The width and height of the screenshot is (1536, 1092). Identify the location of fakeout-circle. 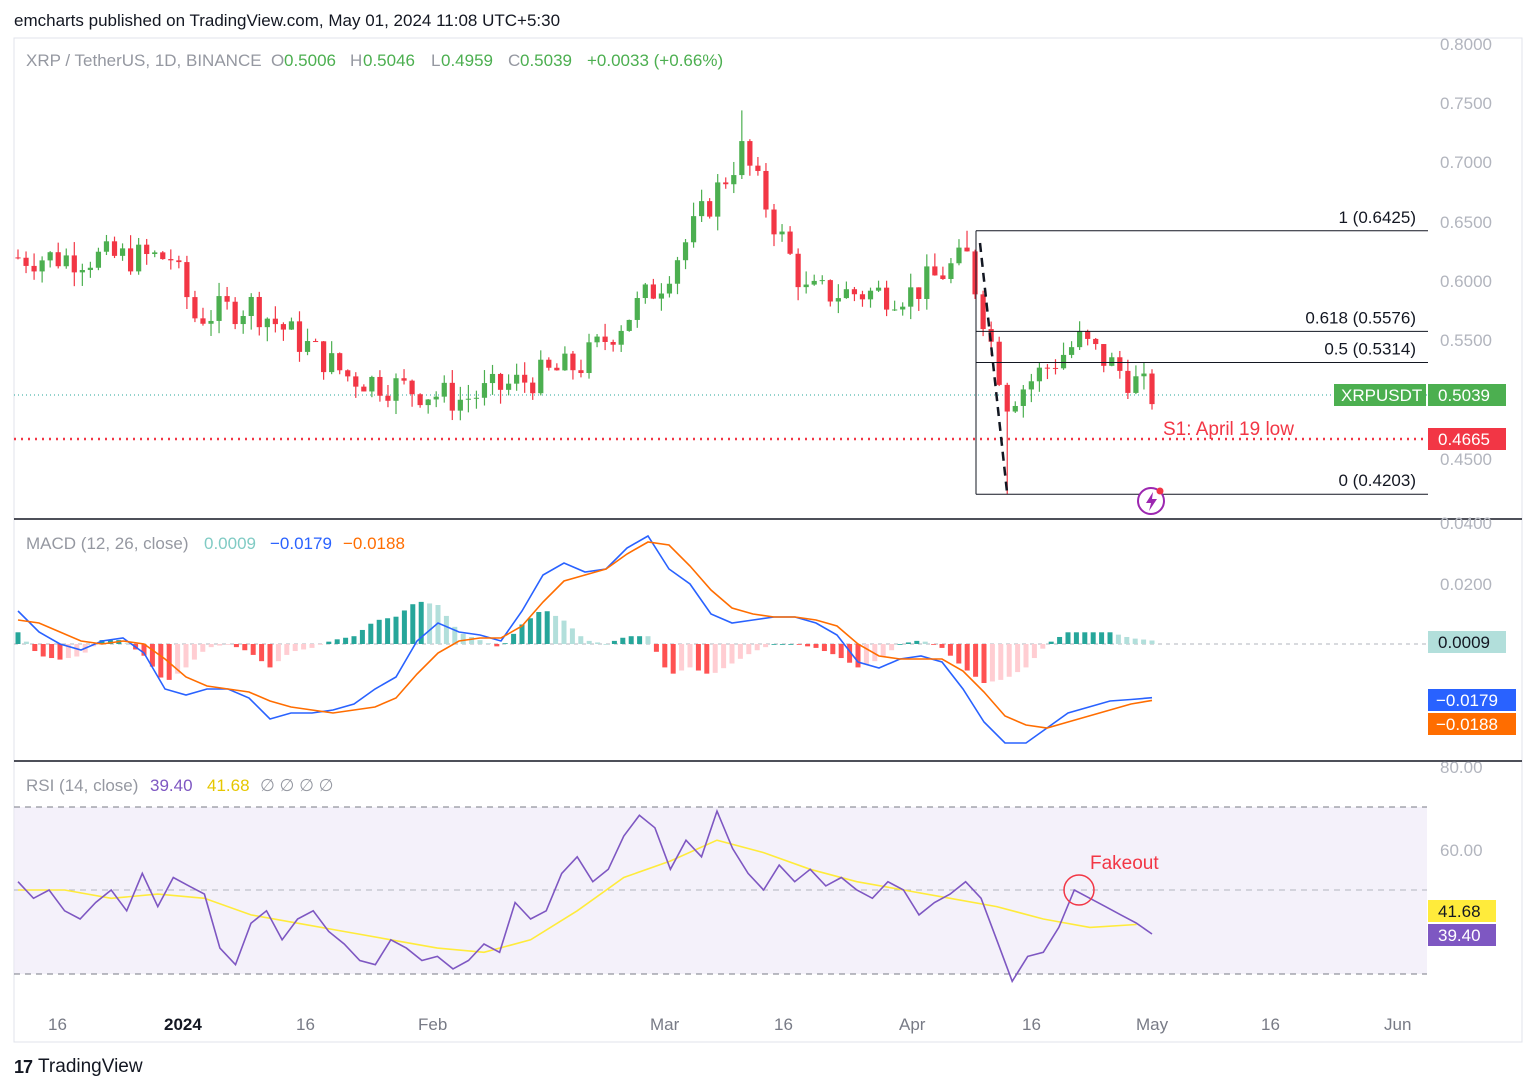
(1079, 890).